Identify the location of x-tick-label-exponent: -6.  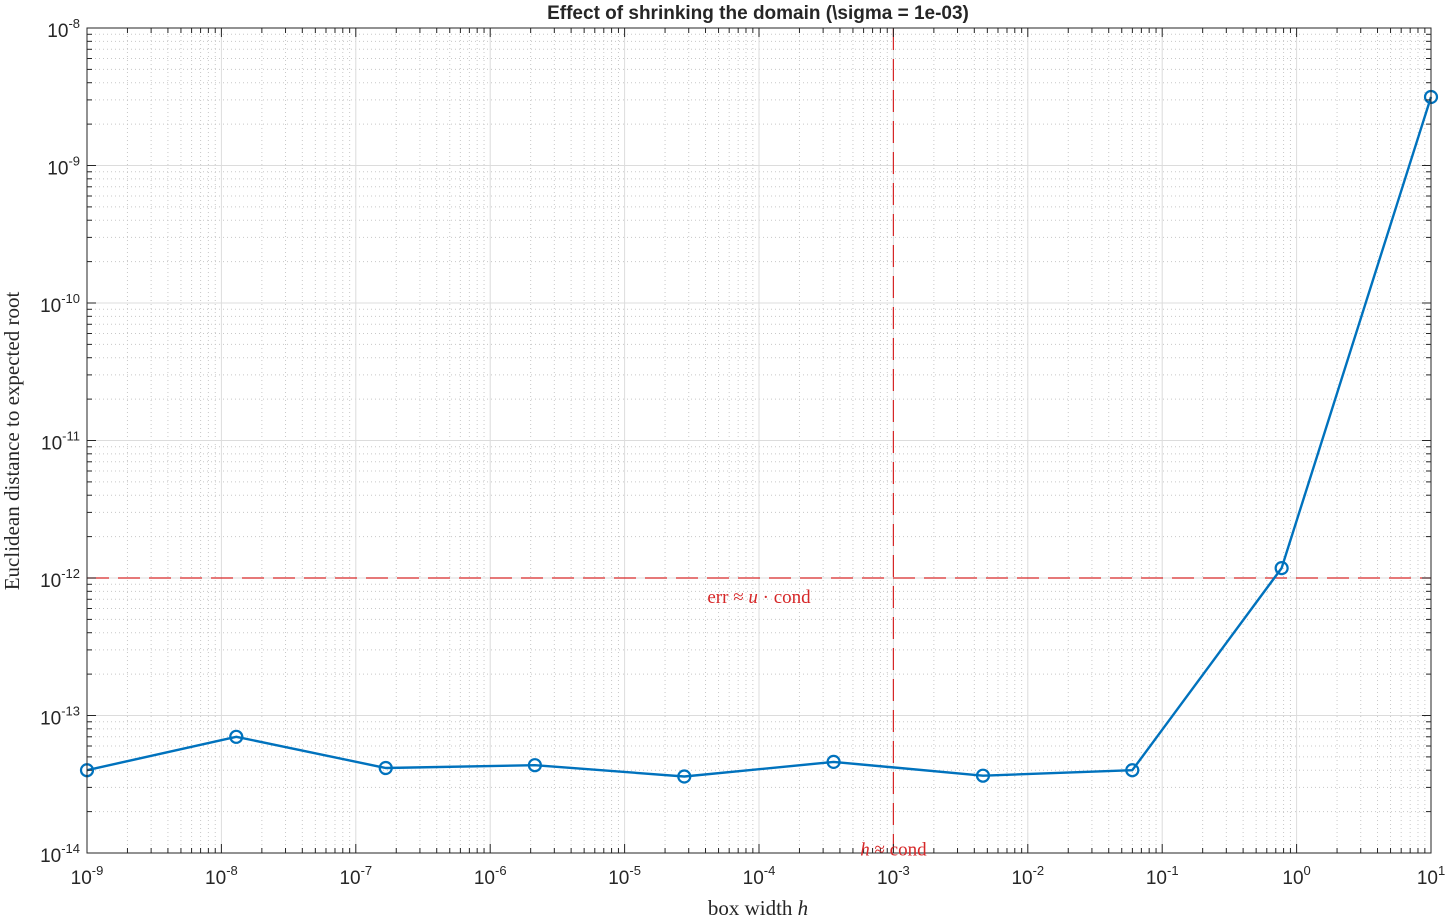
(501, 870).